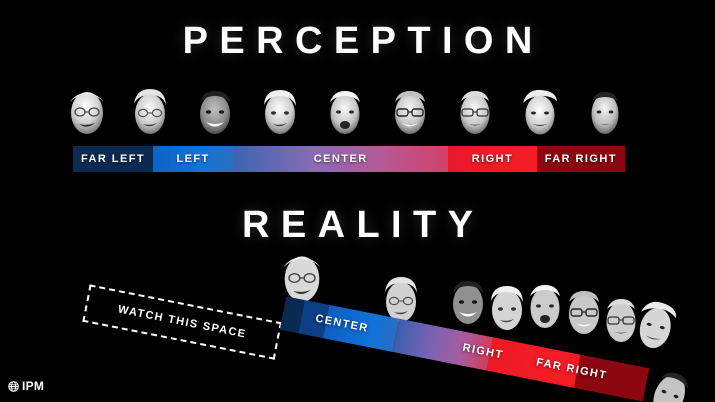 This screenshot has width=715, height=402. I want to click on page-title-perception: PERCEPTION, so click(363, 41).